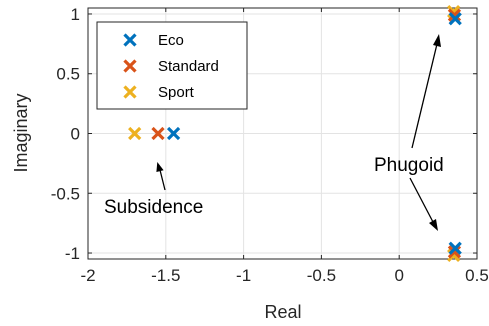  I want to click on x-tick-label: -1.5, so click(165, 275).